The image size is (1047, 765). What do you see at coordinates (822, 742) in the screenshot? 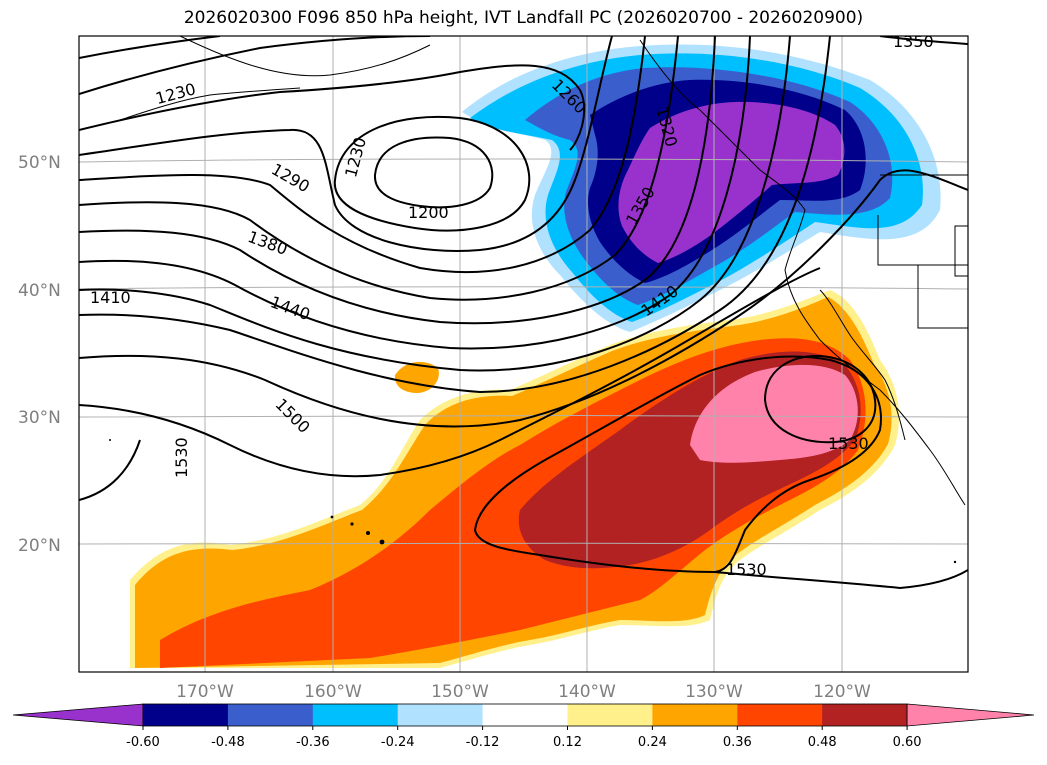
I see `colorbar-tick-label: 0.48` at bounding box center [822, 742].